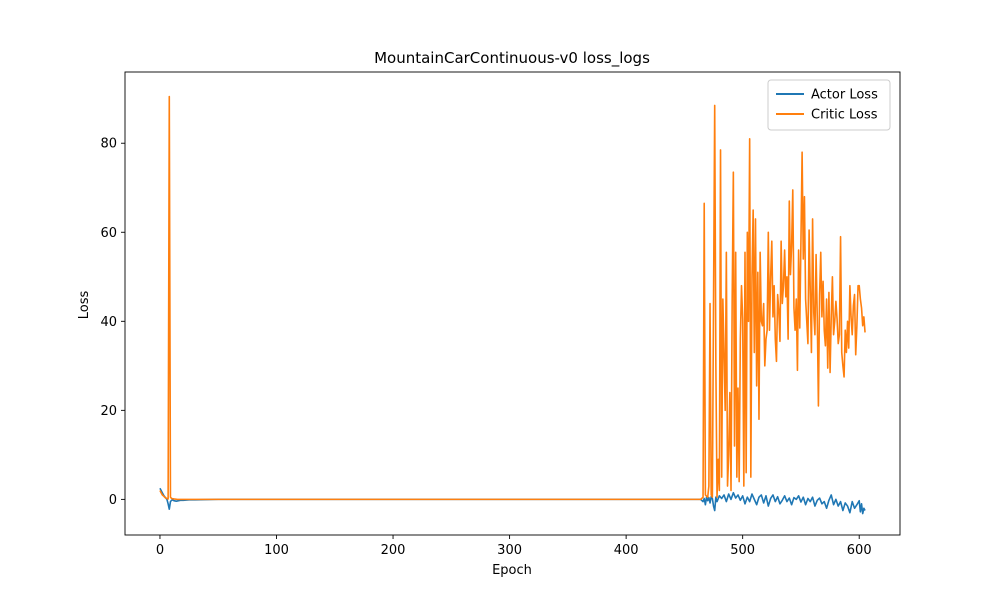  Describe the element at coordinates (108, 411) in the screenshot. I see `y-tick-label: 20` at that location.